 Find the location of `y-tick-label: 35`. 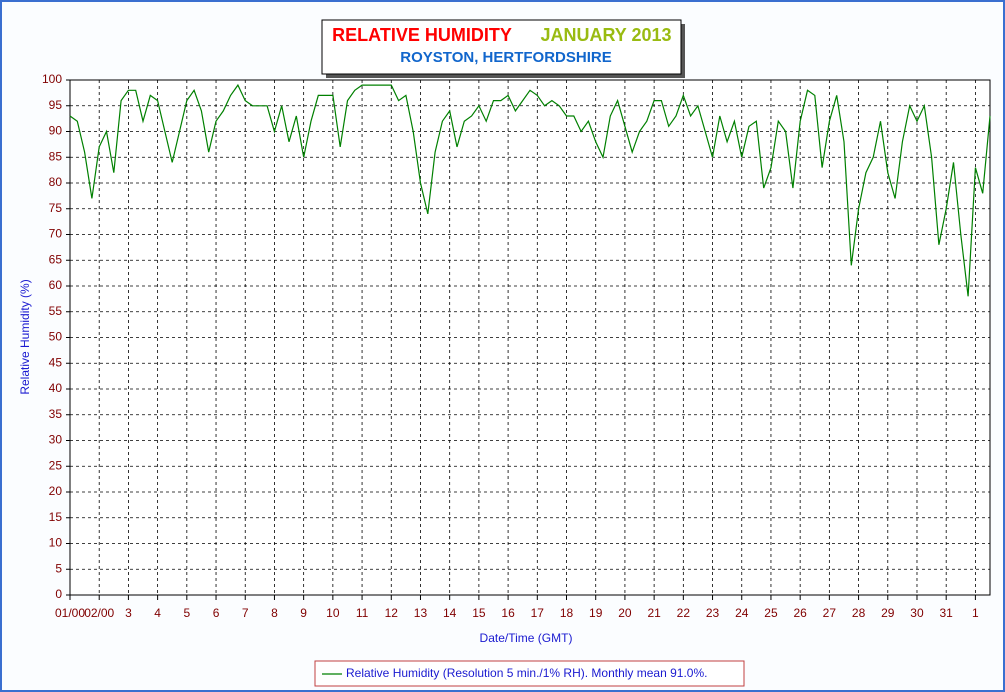

y-tick-label: 35 is located at coordinates (56, 414).